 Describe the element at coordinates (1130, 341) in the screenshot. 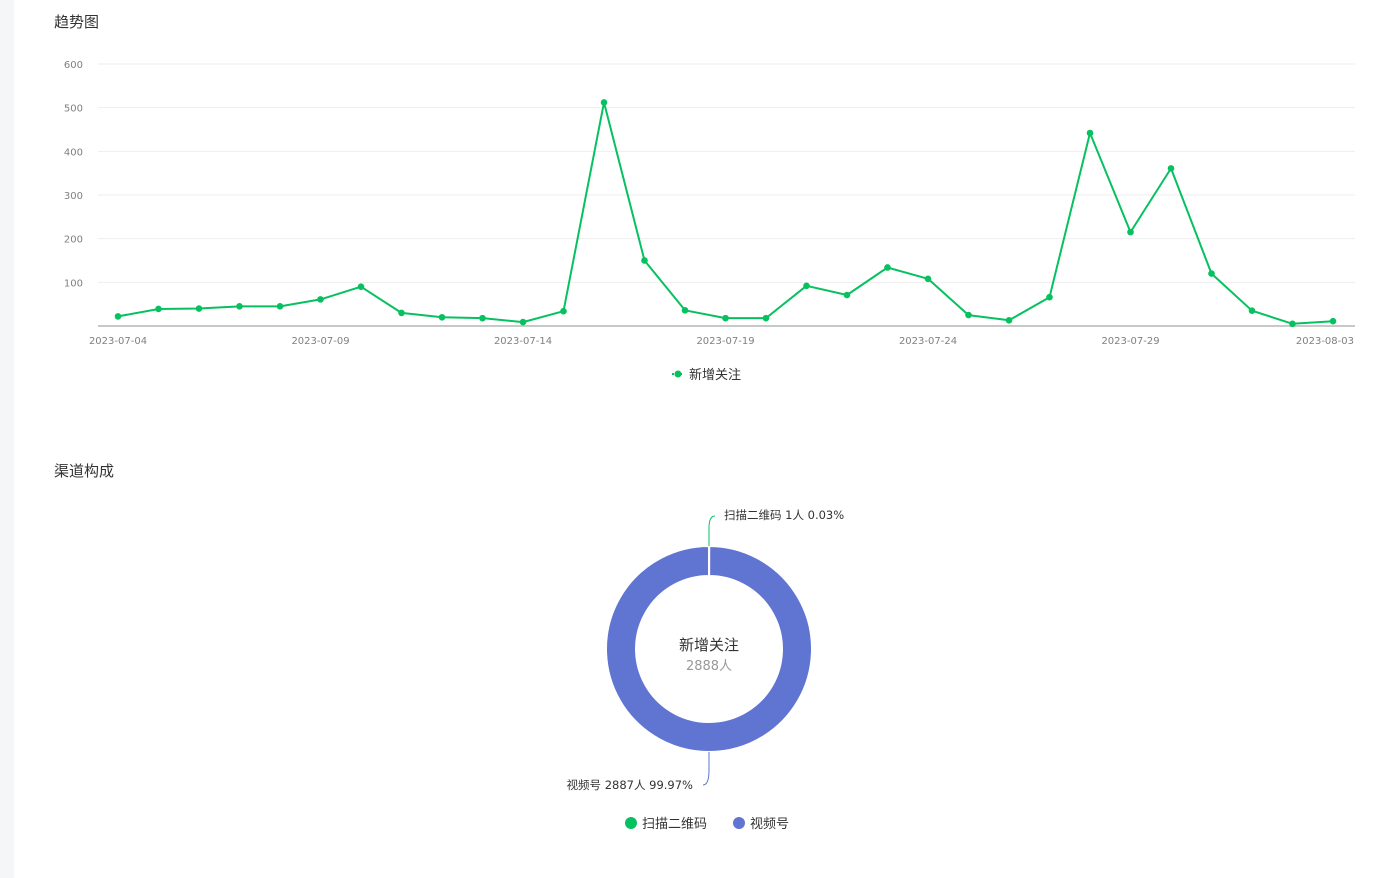

I see `x-tick-label: 2023-07-29` at that location.